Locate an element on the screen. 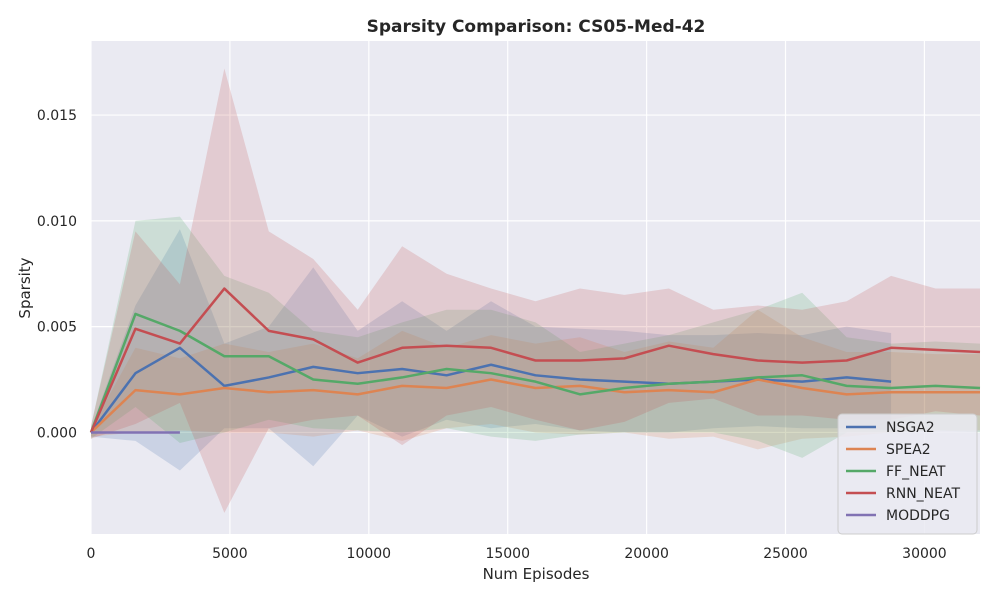  legend-box is located at coordinates (907, 474).